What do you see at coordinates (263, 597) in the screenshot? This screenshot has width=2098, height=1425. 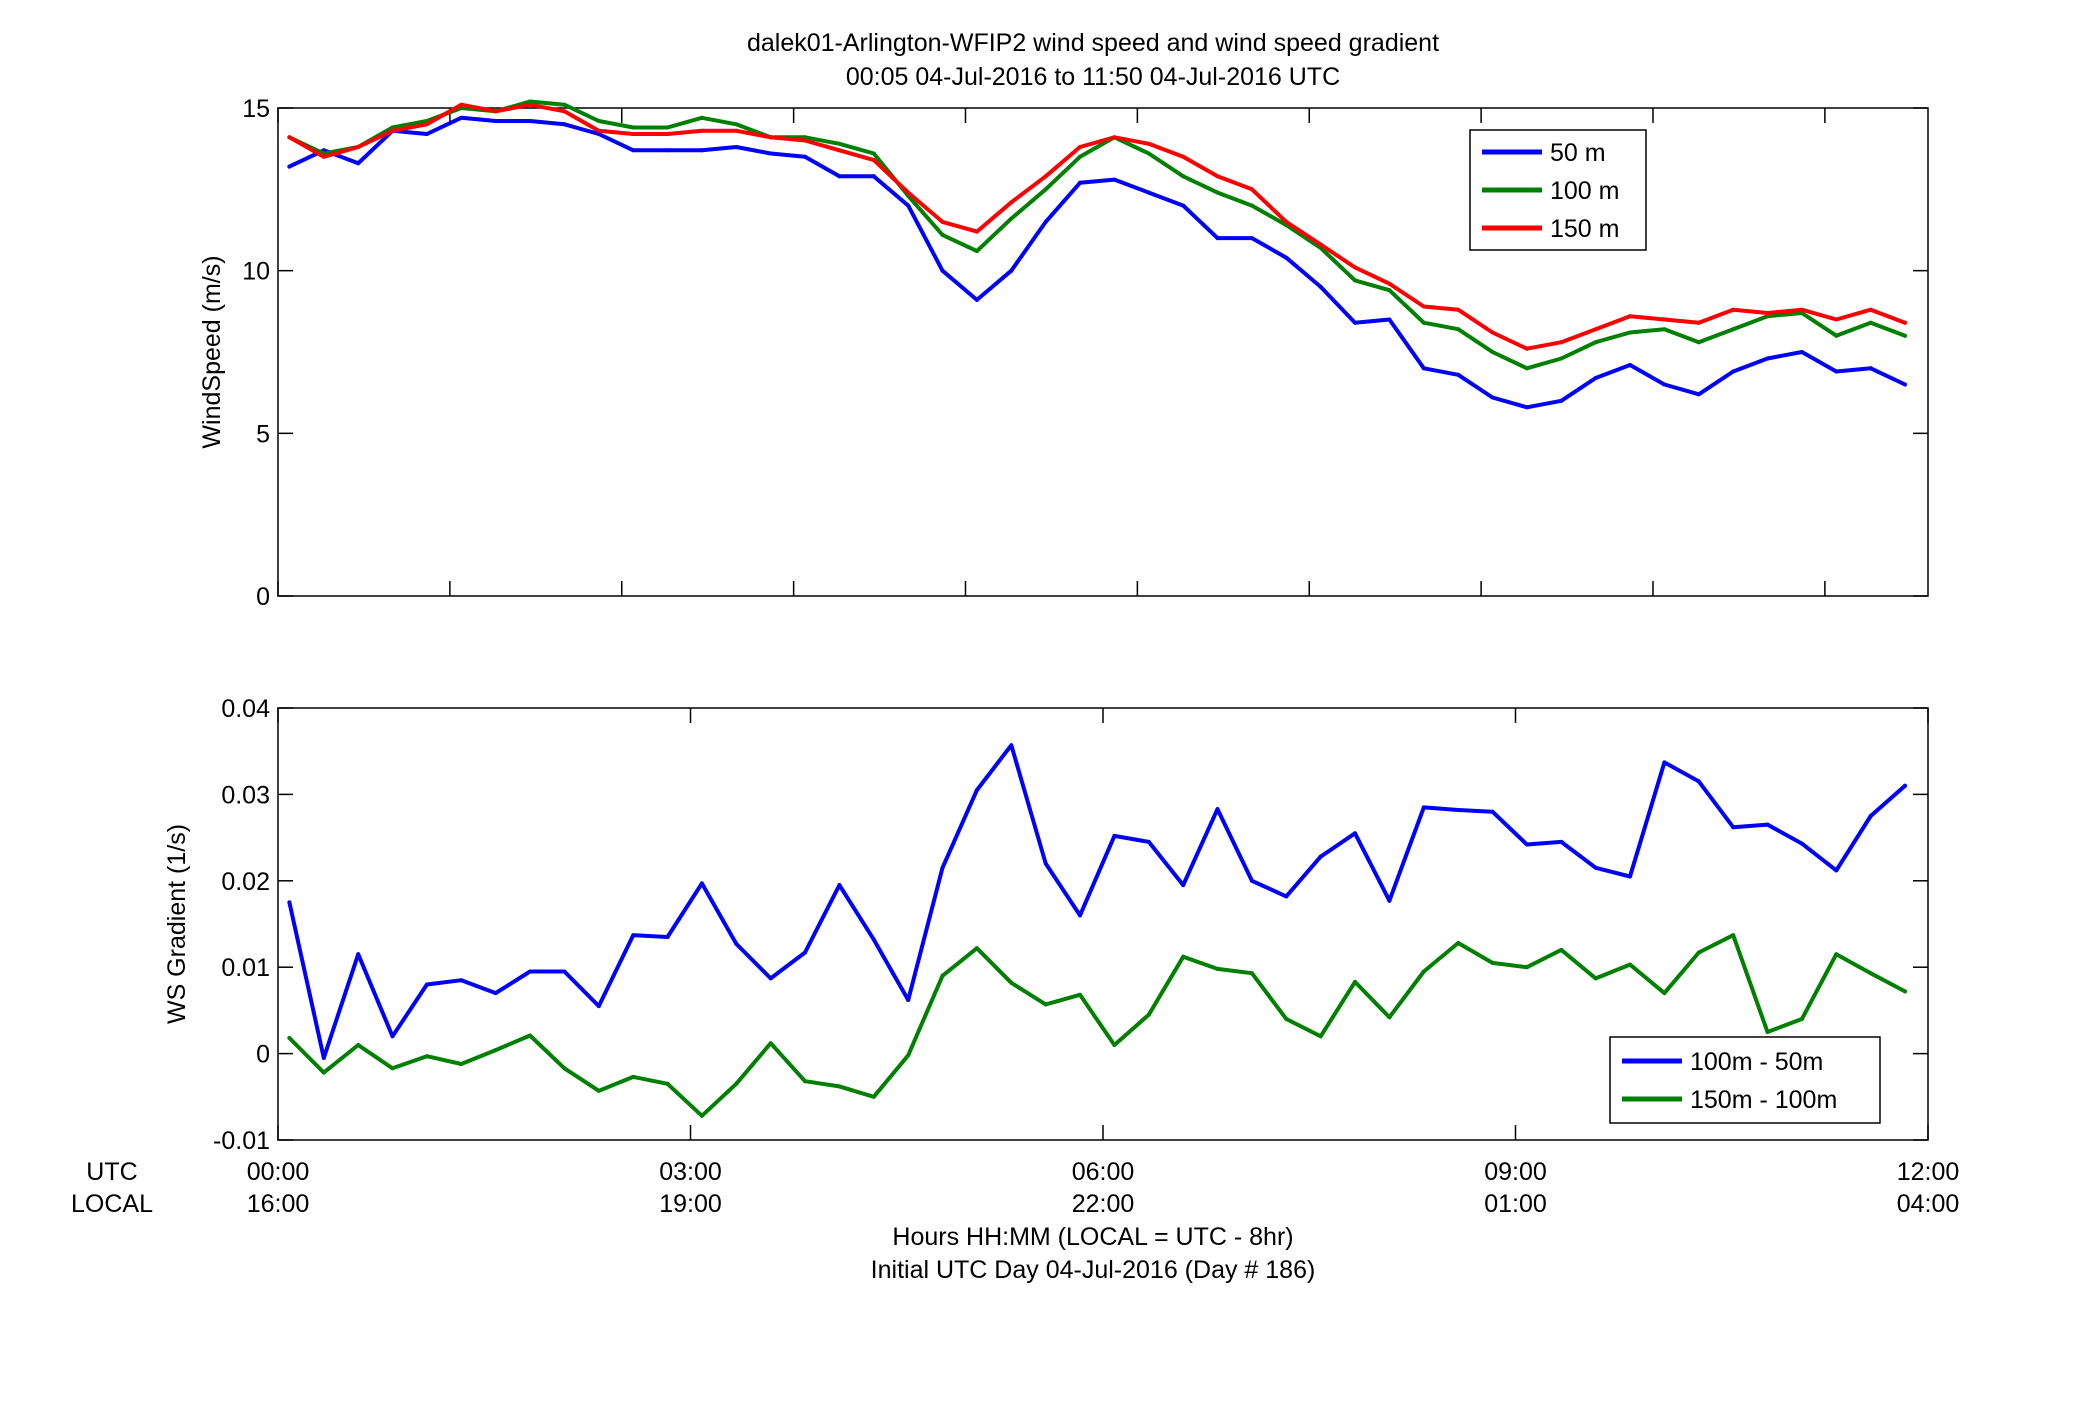 I see `y-tick-label: 0` at bounding box center [263, 597].